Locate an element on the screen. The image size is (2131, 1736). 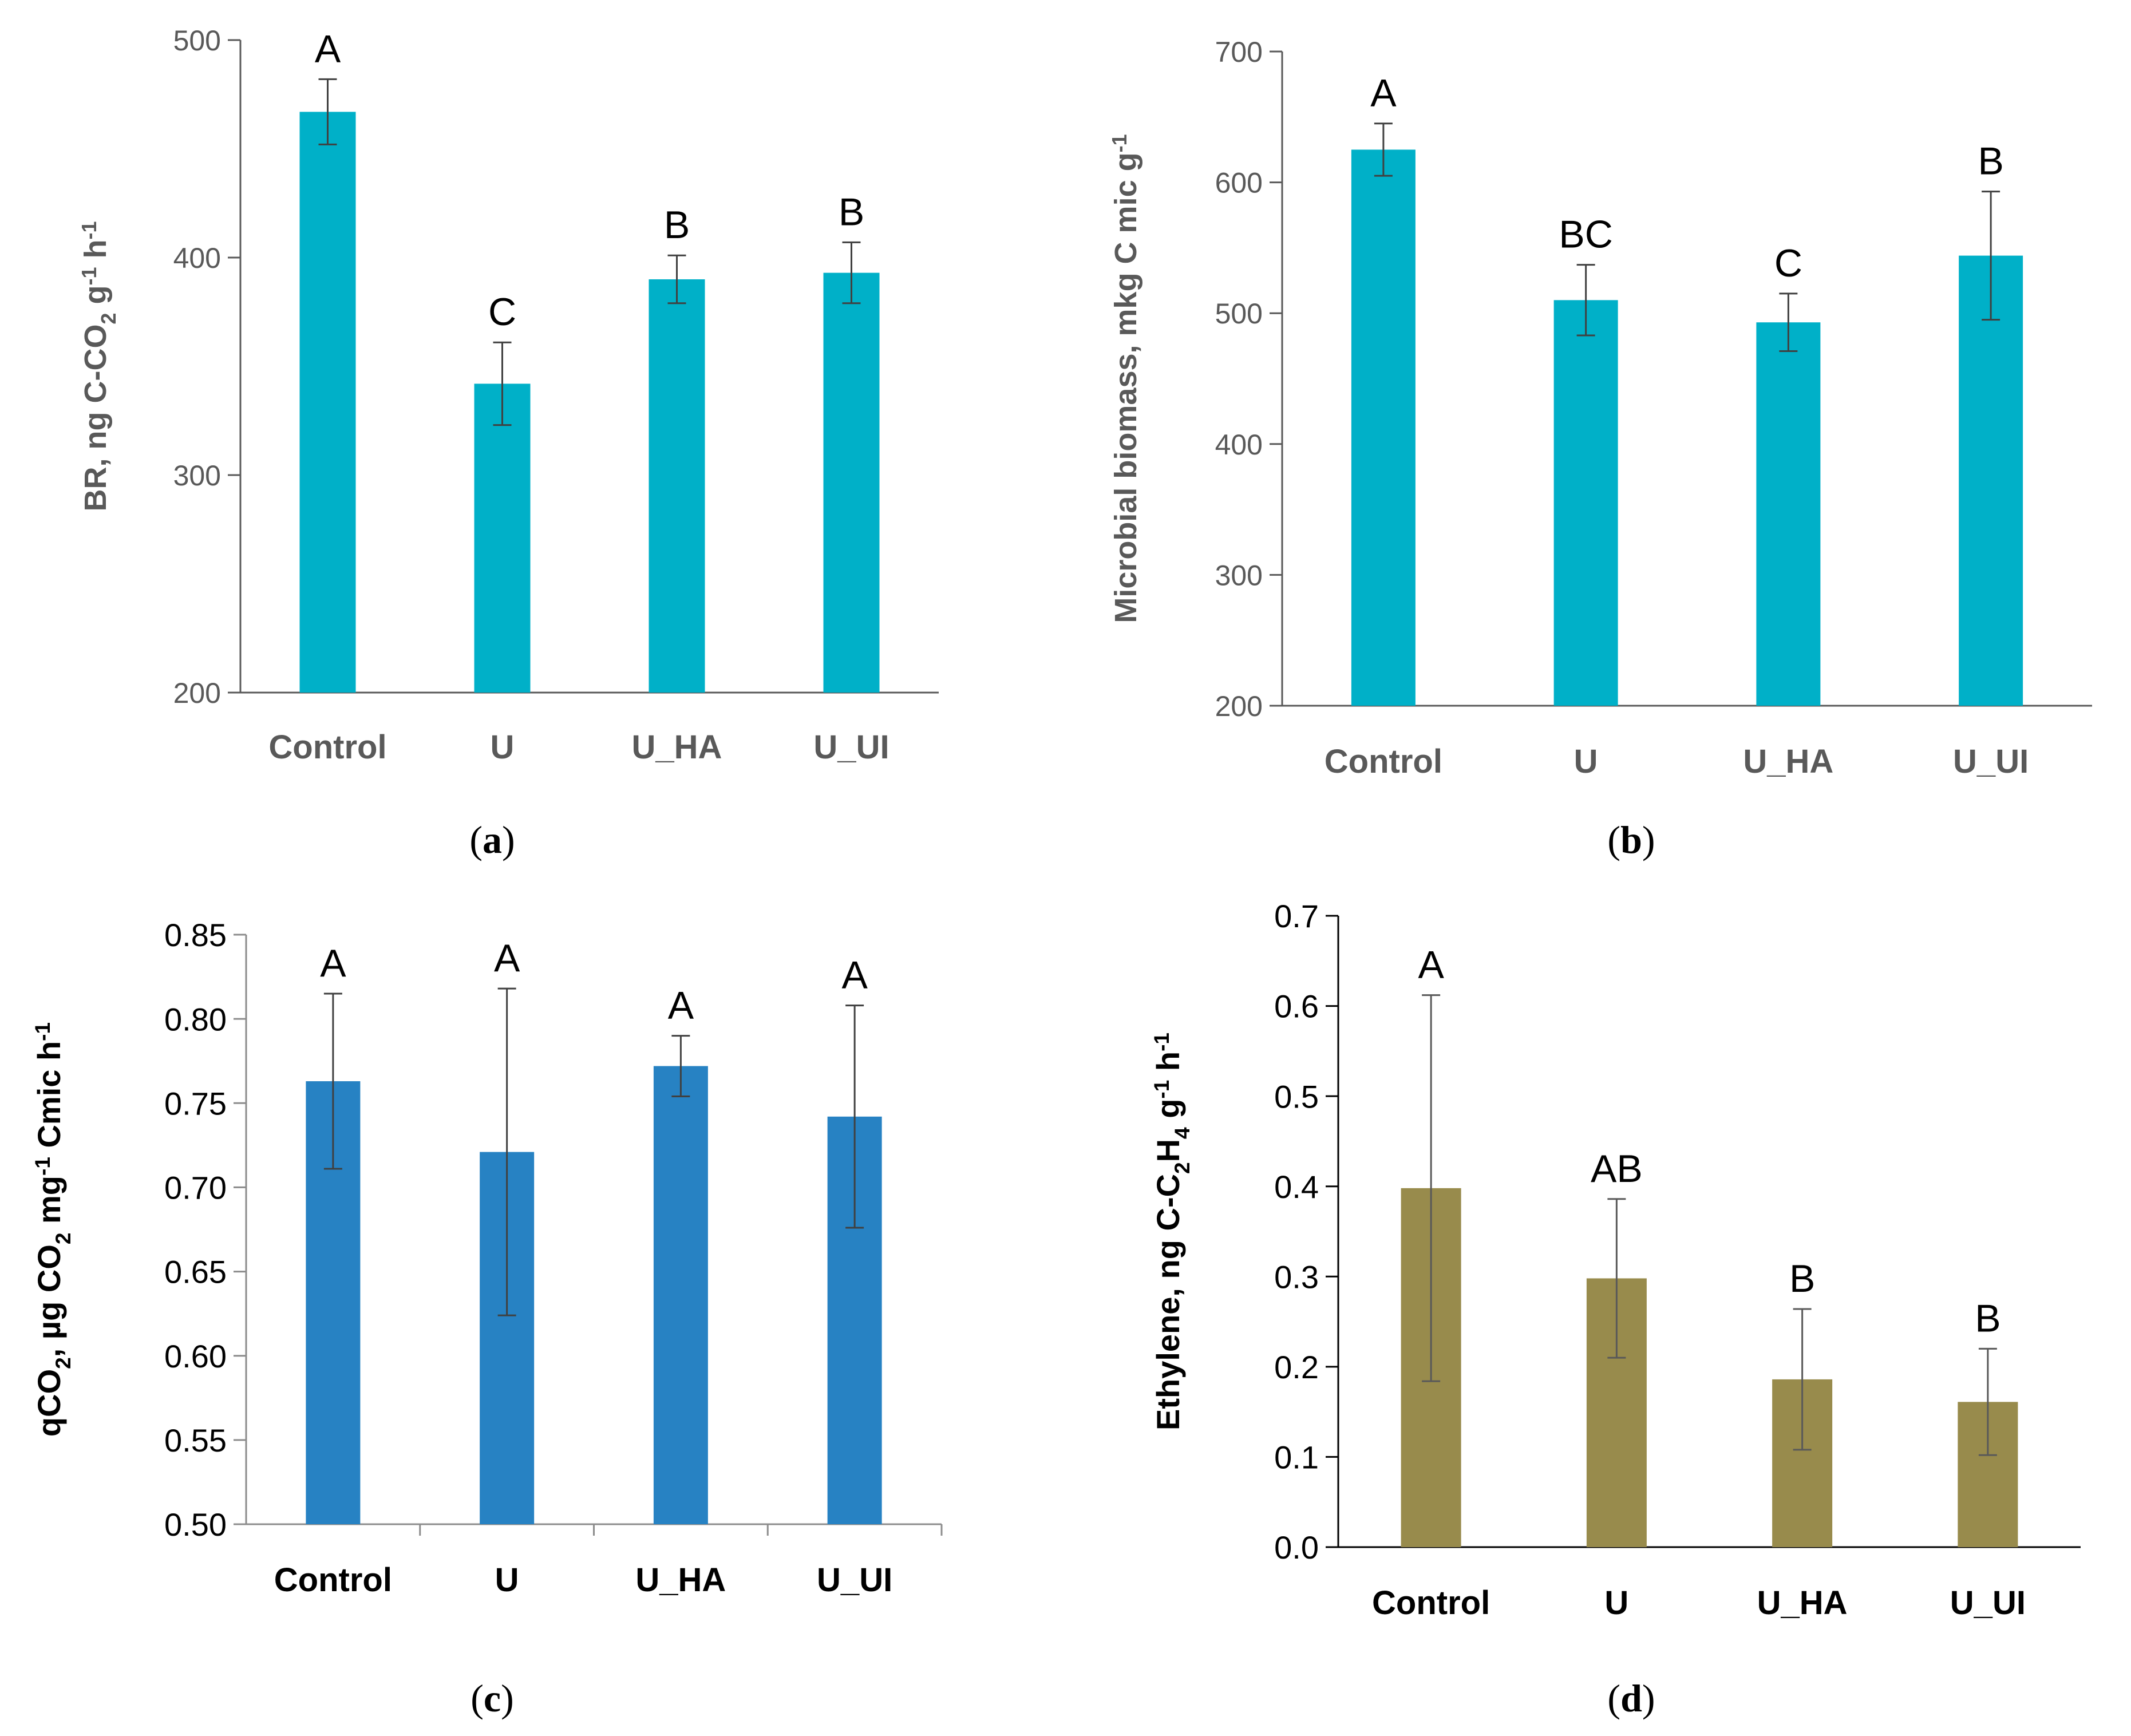
y-tick-label: 0.60 is located at coordinates (195, 1356).